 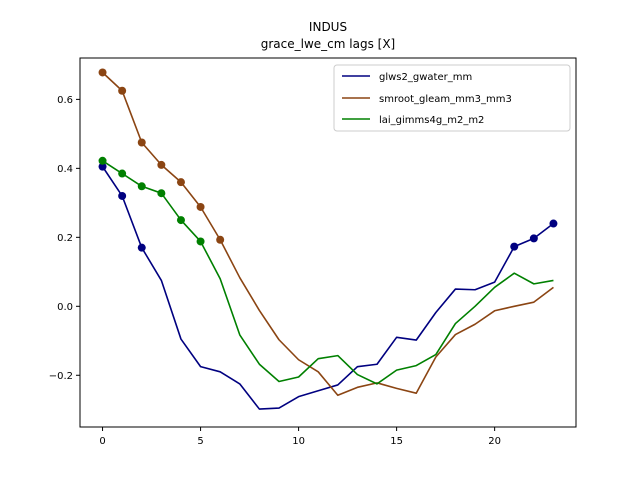 I want to click on y-tick-label: 0.6, so click(x=65, y=100).